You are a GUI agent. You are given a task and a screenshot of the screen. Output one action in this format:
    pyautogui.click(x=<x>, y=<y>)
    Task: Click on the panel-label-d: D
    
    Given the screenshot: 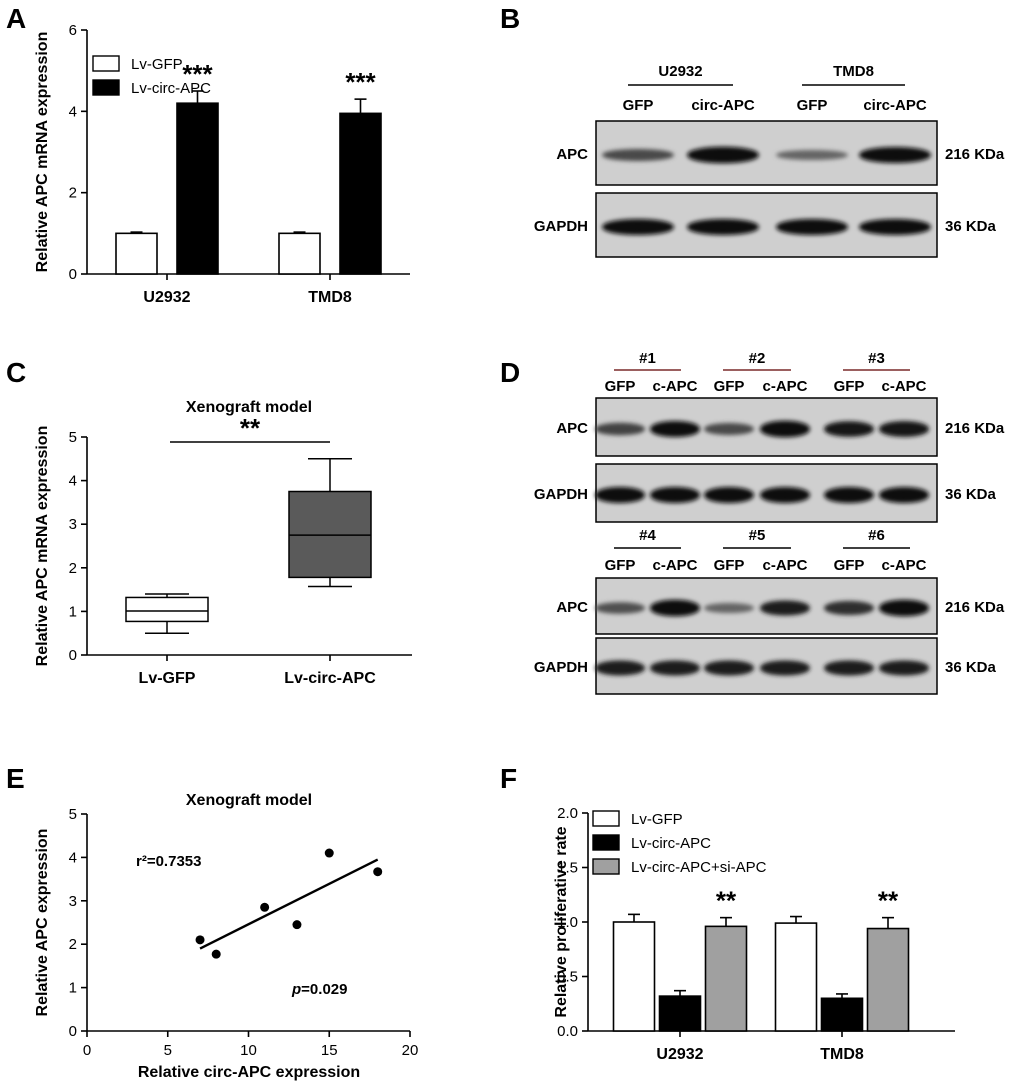 What is the action you would take?
    pyautogui.click(x=510, y=372)
    